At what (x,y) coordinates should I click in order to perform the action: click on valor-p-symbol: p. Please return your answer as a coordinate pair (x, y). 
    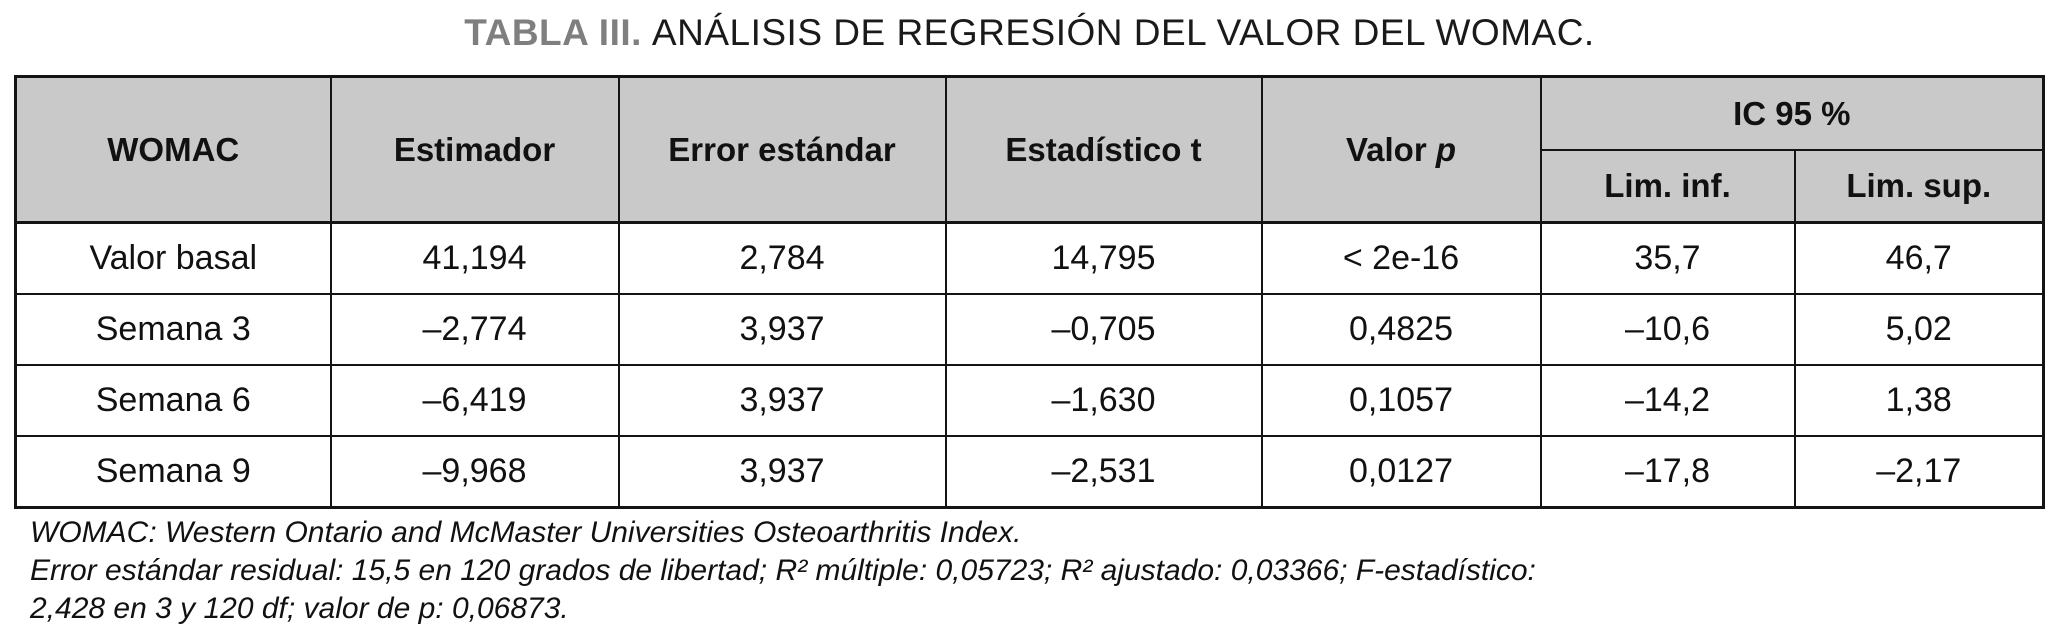
    Looking at the image, I should click on (1446, 149).